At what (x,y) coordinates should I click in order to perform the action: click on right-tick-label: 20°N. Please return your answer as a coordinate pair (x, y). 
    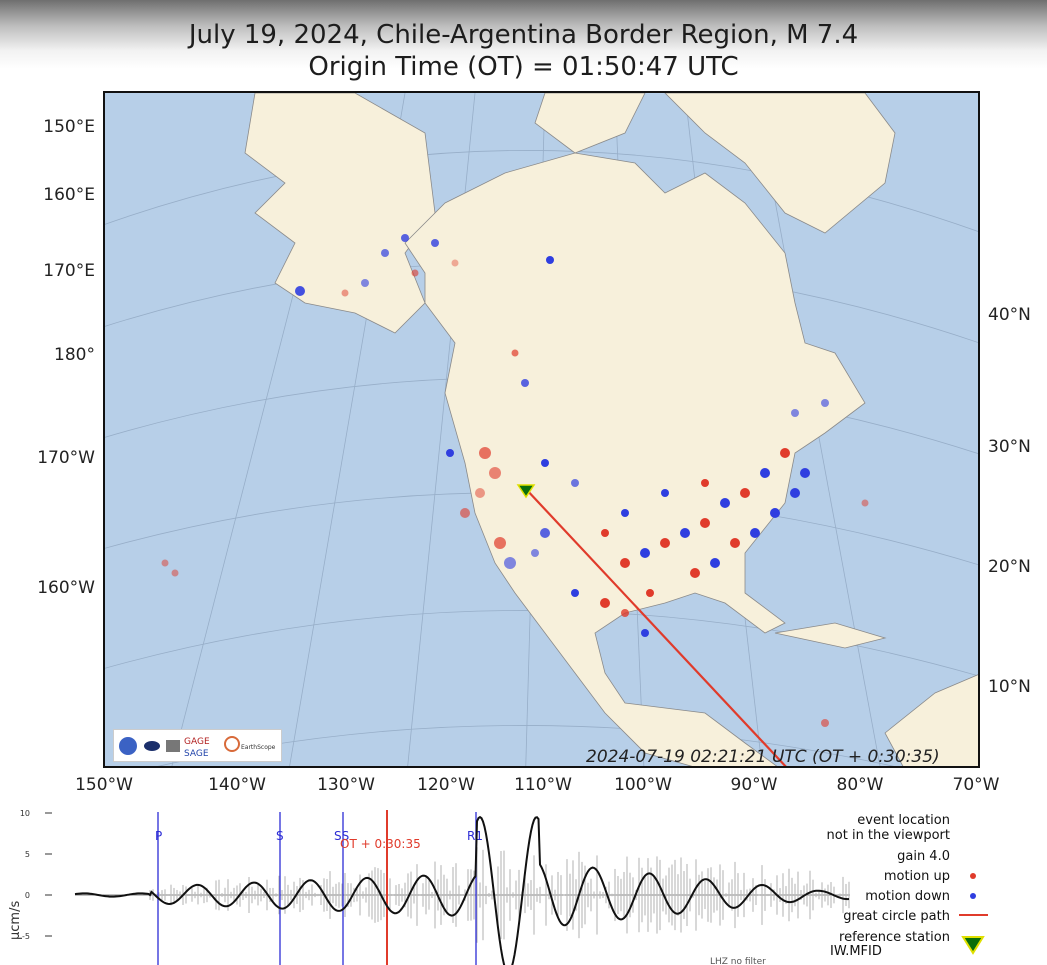
    Looking at the image, I should click on (1009, 567).